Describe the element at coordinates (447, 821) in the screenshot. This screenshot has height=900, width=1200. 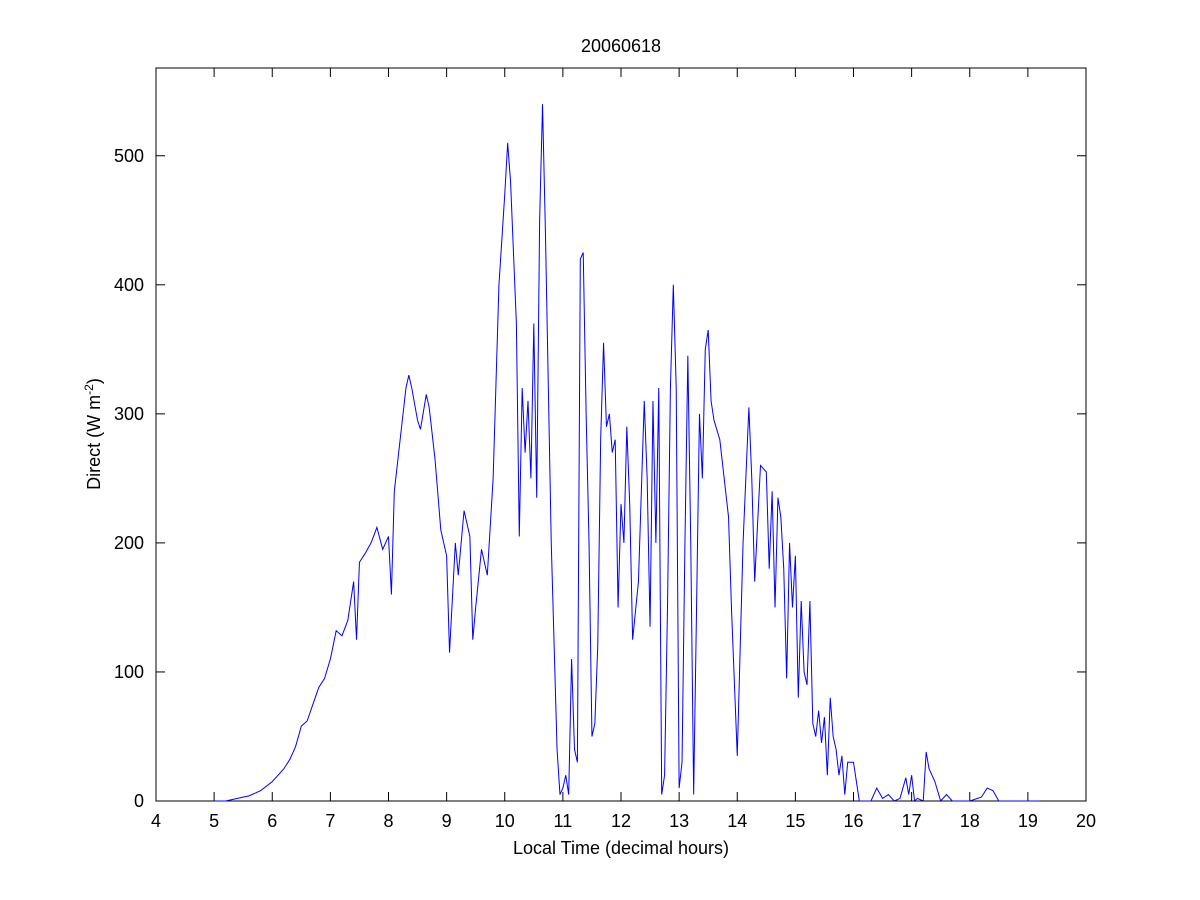
I see `x-tick-label: 9` at that location.